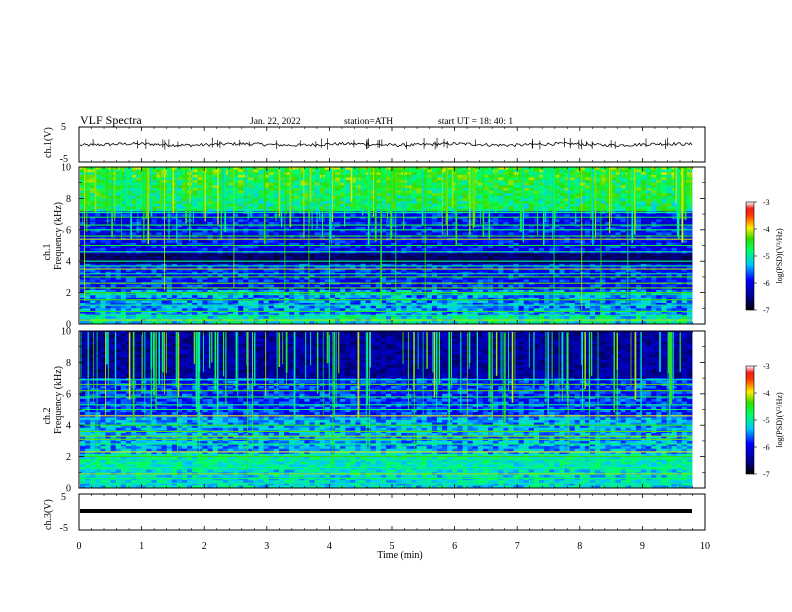  What do you see at coordinates (141, 546) in the screenshot?
I see `time-tick-label: 1` at bounding box center [141, 546].